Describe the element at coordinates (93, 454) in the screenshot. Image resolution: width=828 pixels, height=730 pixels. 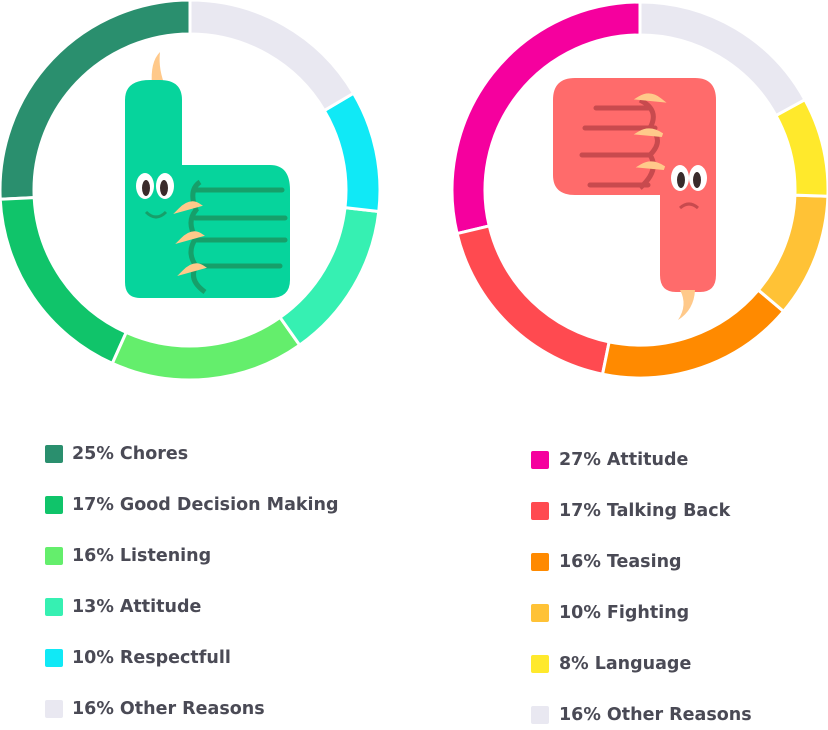
I see `legend-value: 25%` at that location.